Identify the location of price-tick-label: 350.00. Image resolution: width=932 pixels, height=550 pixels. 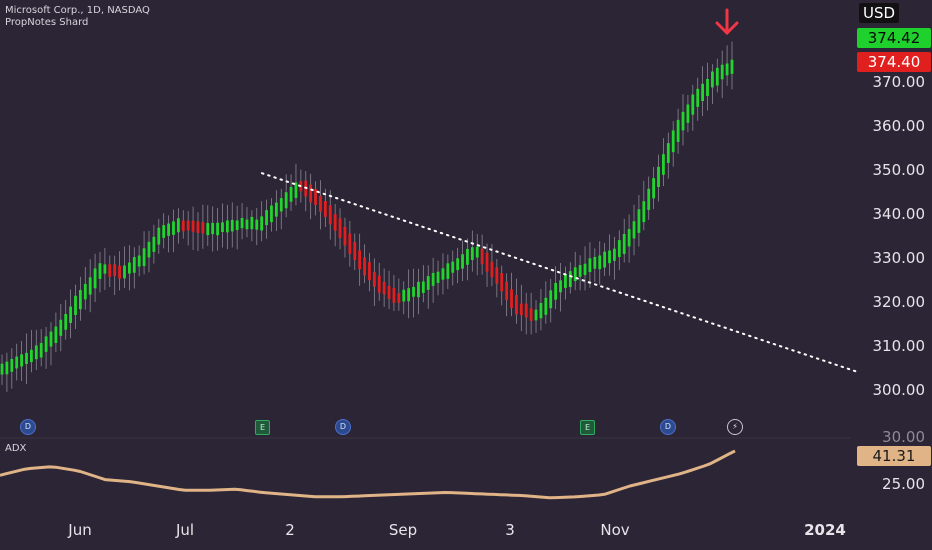
(899, 170).